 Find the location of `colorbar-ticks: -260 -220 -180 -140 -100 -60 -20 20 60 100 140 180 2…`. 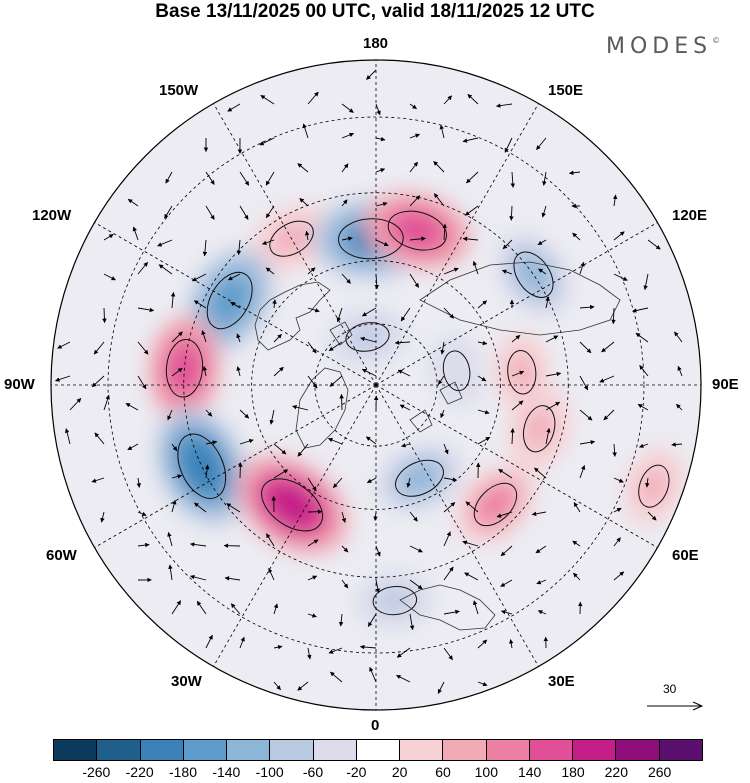

colorbar-ticks: -260 -220 -180 -140 -100 -60 -20 20 60 100 140 180 2… is located at coordinates (378, 772).